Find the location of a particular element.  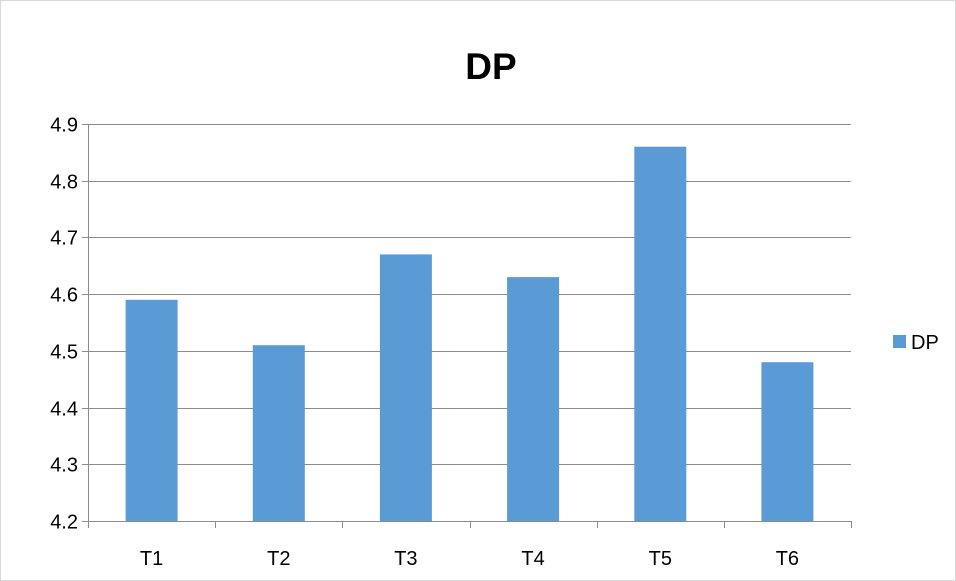

x-tick-label: T2 is located at coordinates (278, 559).